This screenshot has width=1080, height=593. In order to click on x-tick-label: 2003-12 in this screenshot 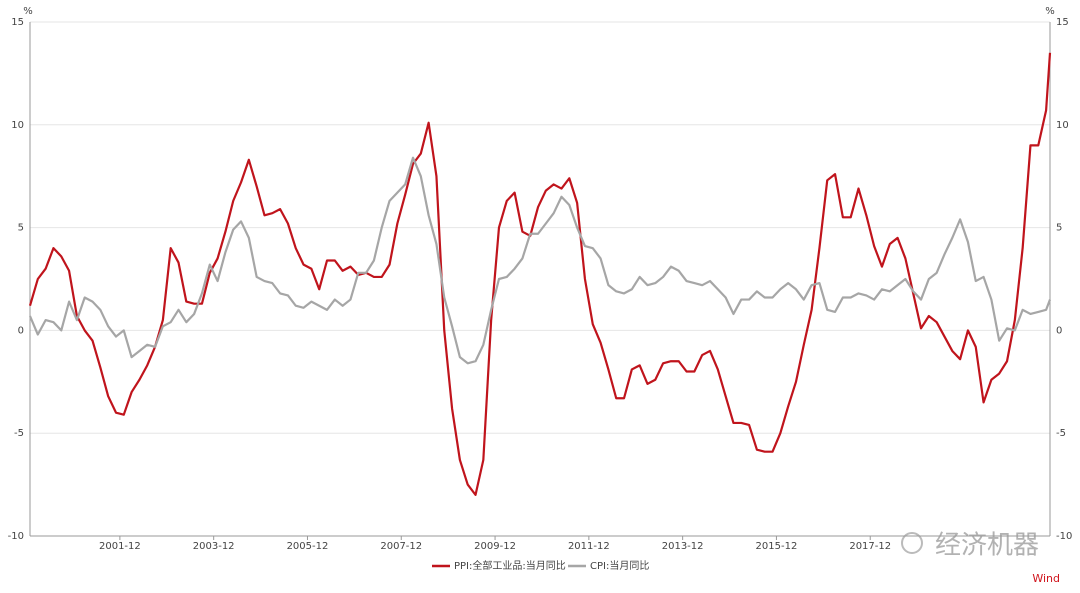, I will do `click(214, 546)`.